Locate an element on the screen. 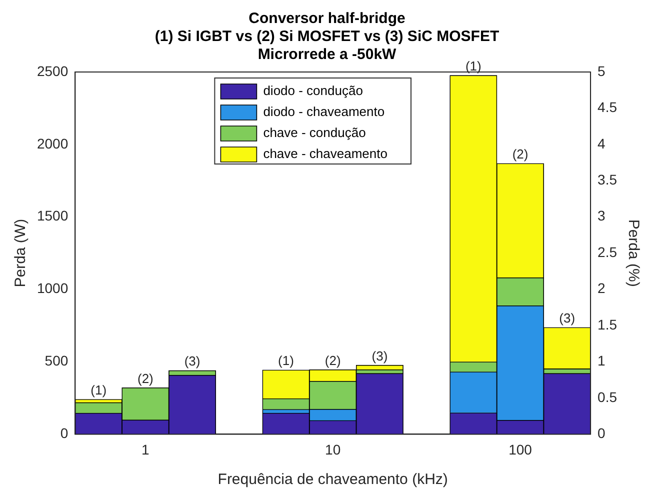 The width and height of the screenshot is (660, 501). y-tick-label: 2500 is located at coordinates (52, 70).